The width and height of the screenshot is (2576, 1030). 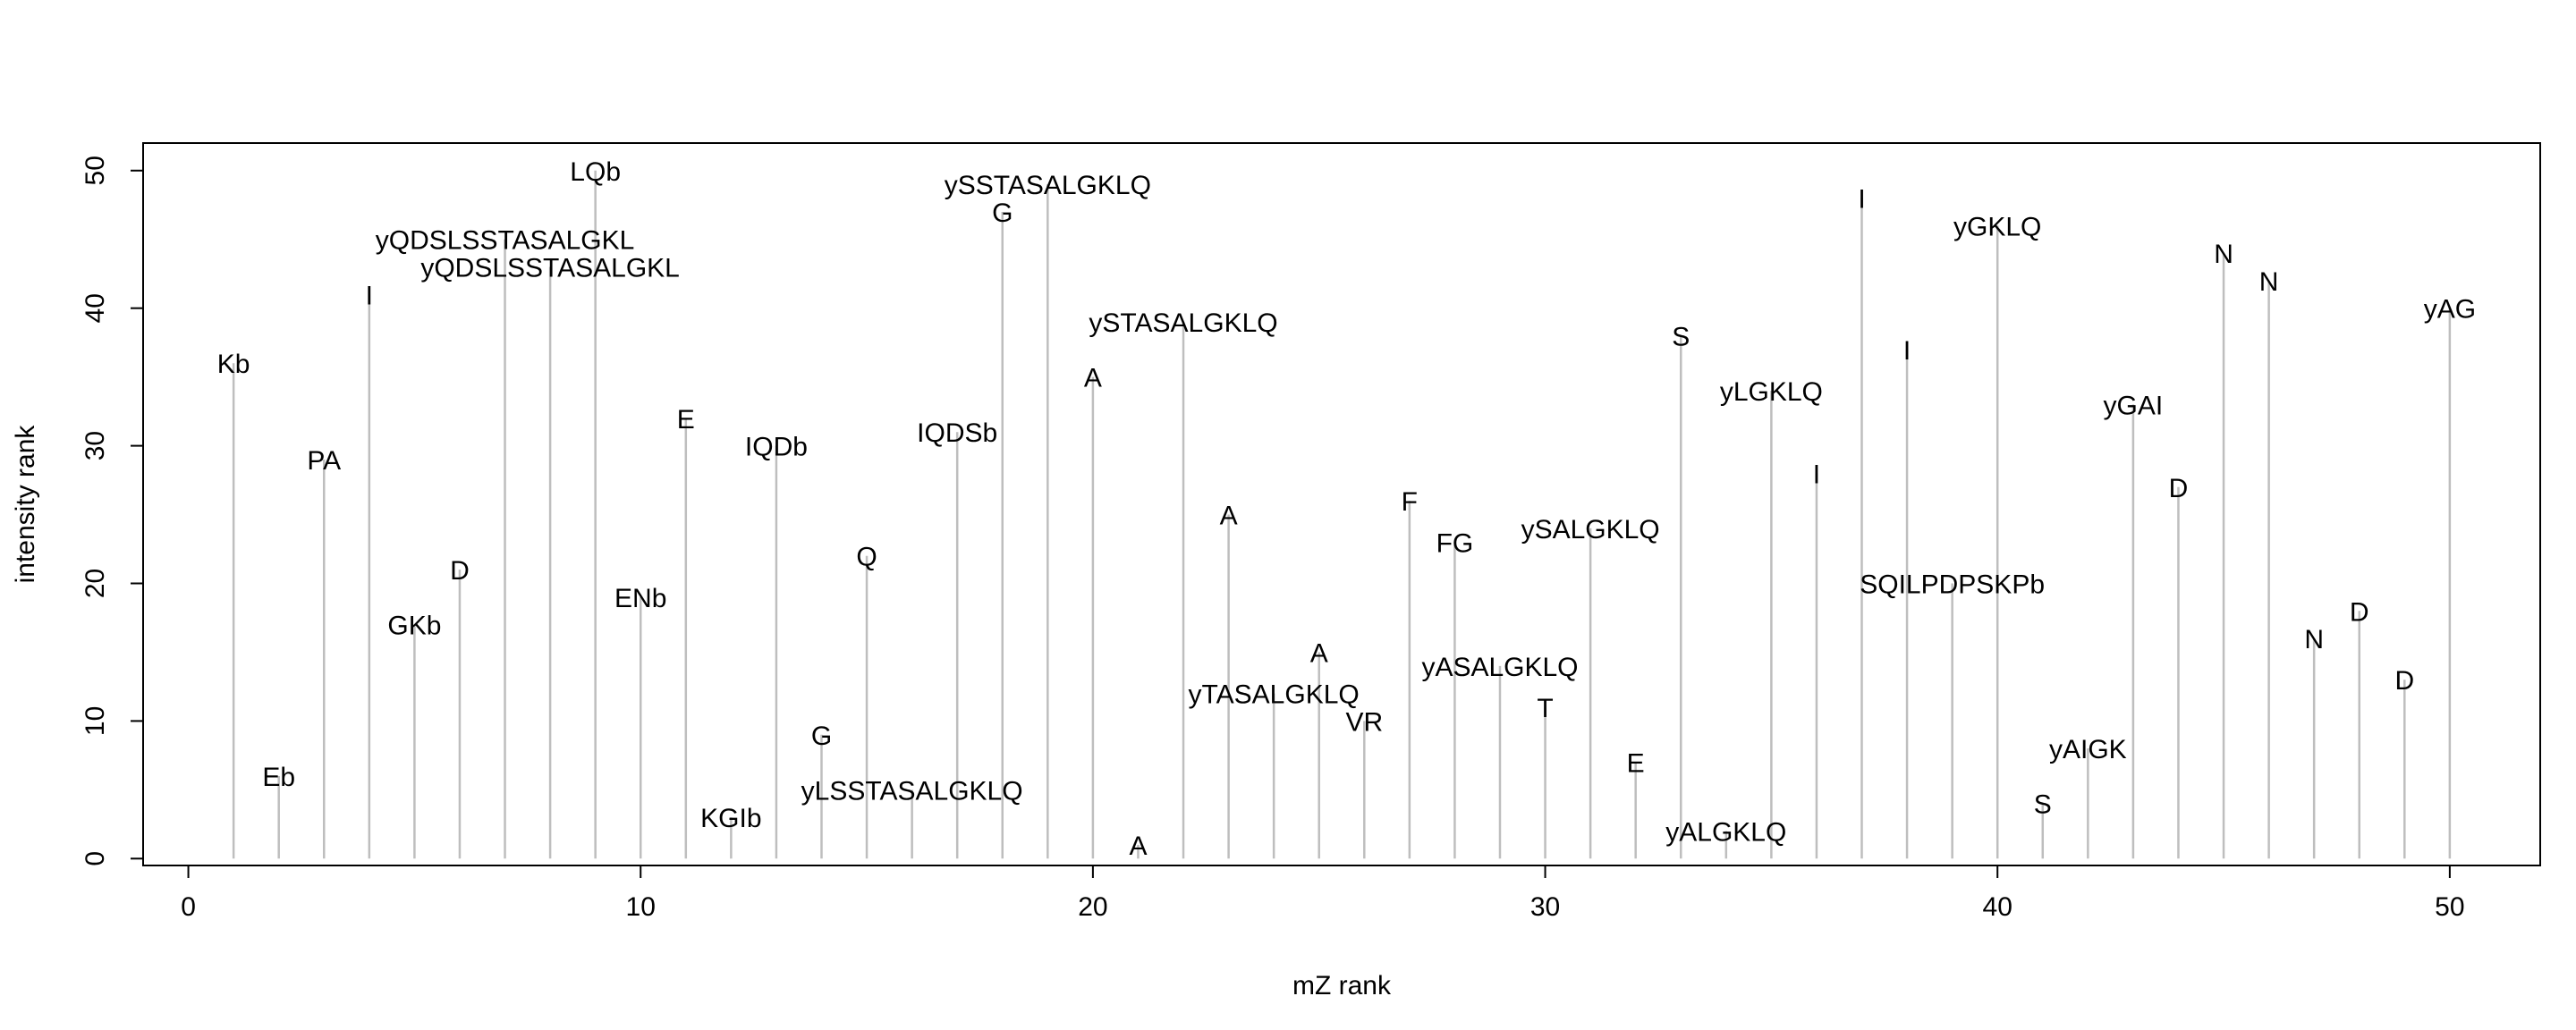 I want to click on peak-label-28: FG, so click(x=1455, y=543).